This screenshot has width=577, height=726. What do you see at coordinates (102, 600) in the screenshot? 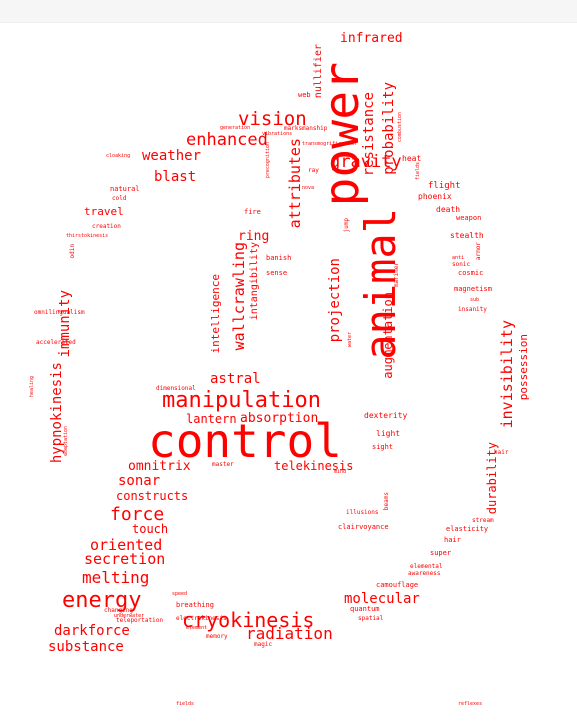
I see `word-energy: energy` at bounding box center [102, 600].